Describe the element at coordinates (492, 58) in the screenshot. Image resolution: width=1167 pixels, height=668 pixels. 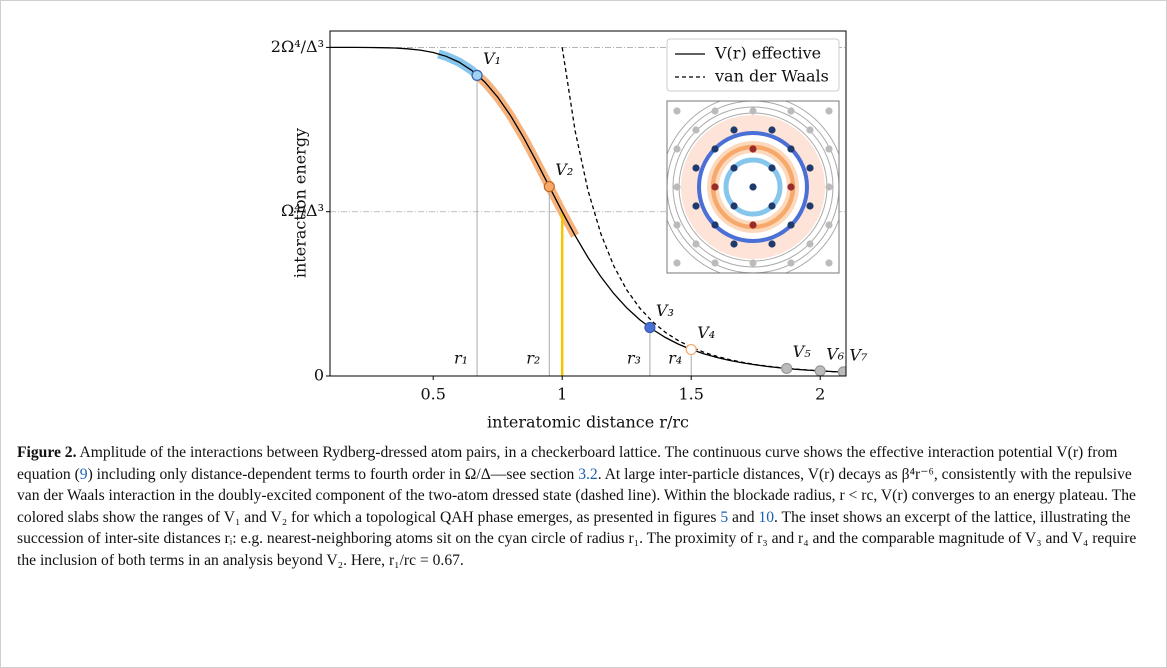
I see `point-label: V₁` at that location.